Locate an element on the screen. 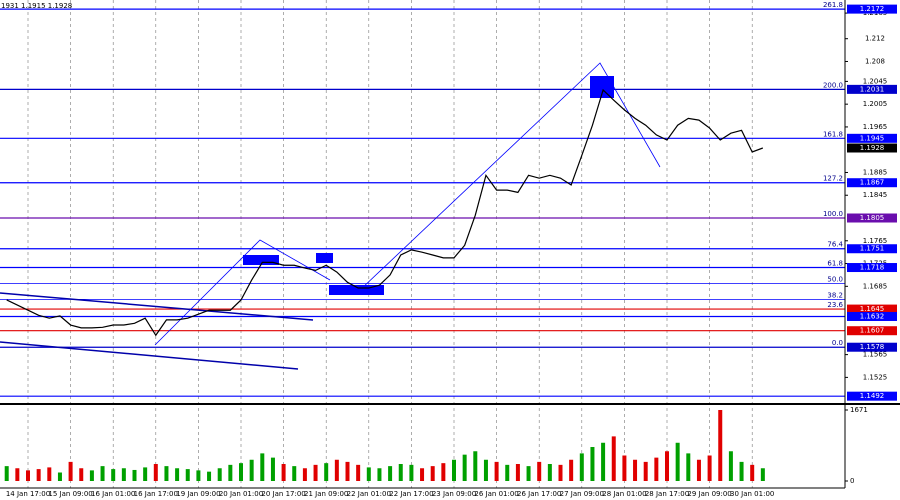 The height and width of the screenshot is (500, 900). y-tick-label: 1.1525 is located at coordinates (875, 377).